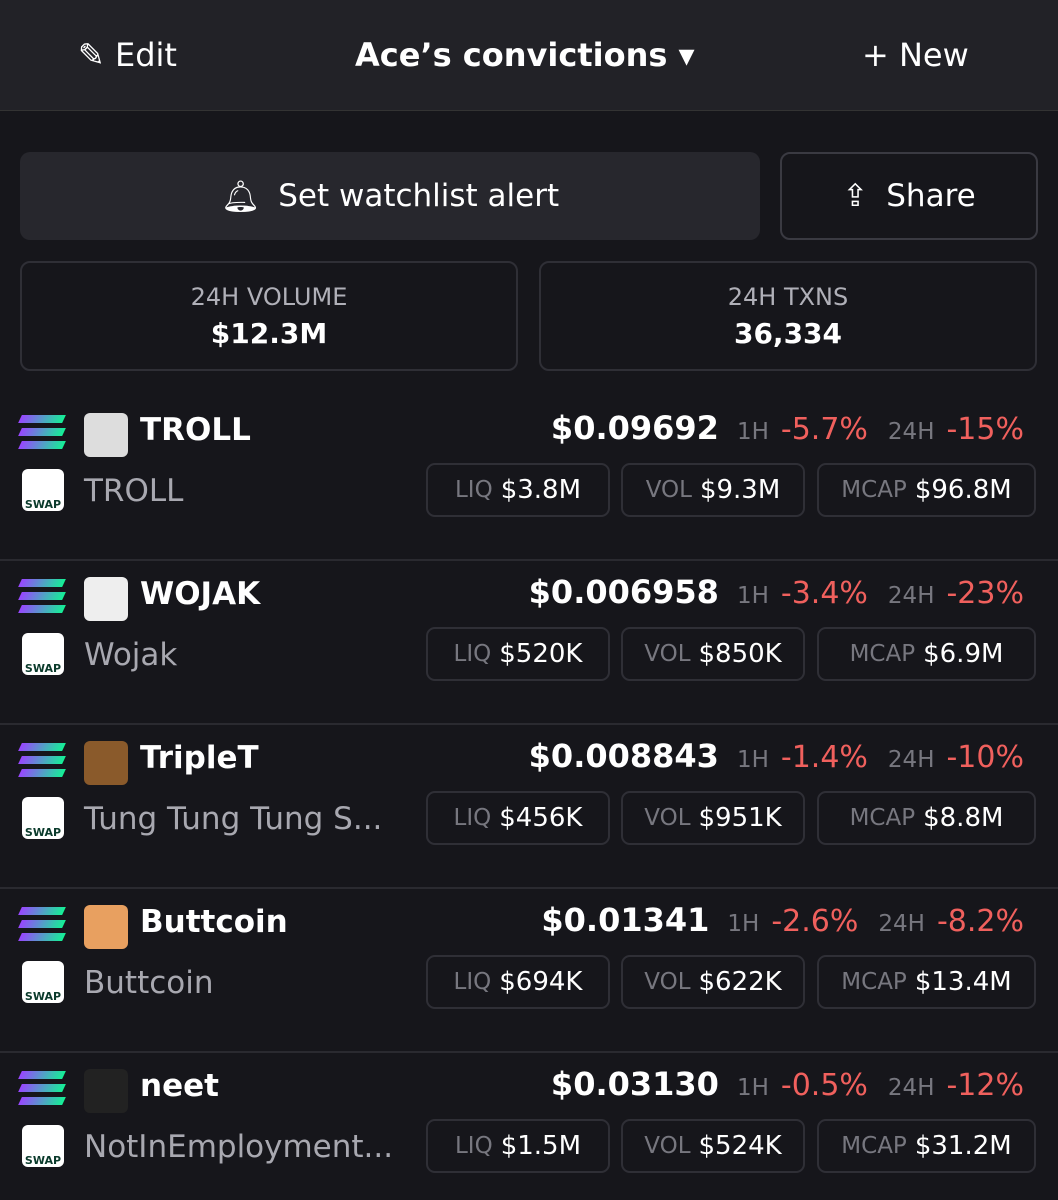  I want to click on change-24h: -15%, so click(985, 429).